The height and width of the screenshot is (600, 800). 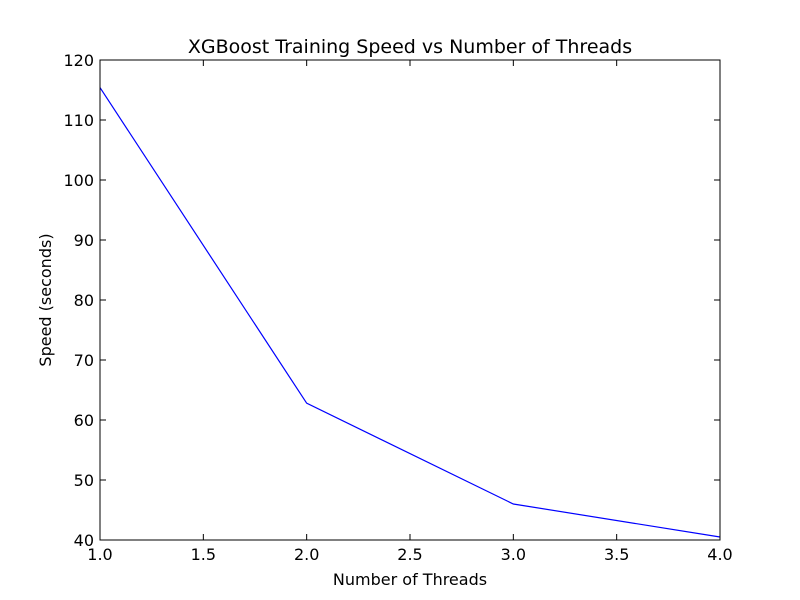 I want to click on y-tick-label: 90, so click(x=84, y=240).